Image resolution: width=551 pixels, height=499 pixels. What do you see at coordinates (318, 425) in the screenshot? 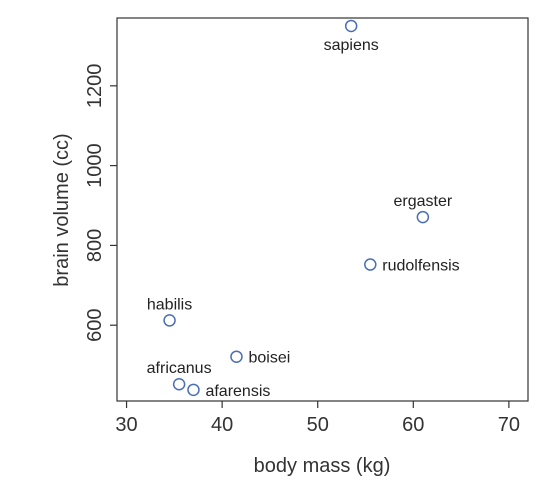
I see `x-tick-label: 50` at bounding box center [318, 425].